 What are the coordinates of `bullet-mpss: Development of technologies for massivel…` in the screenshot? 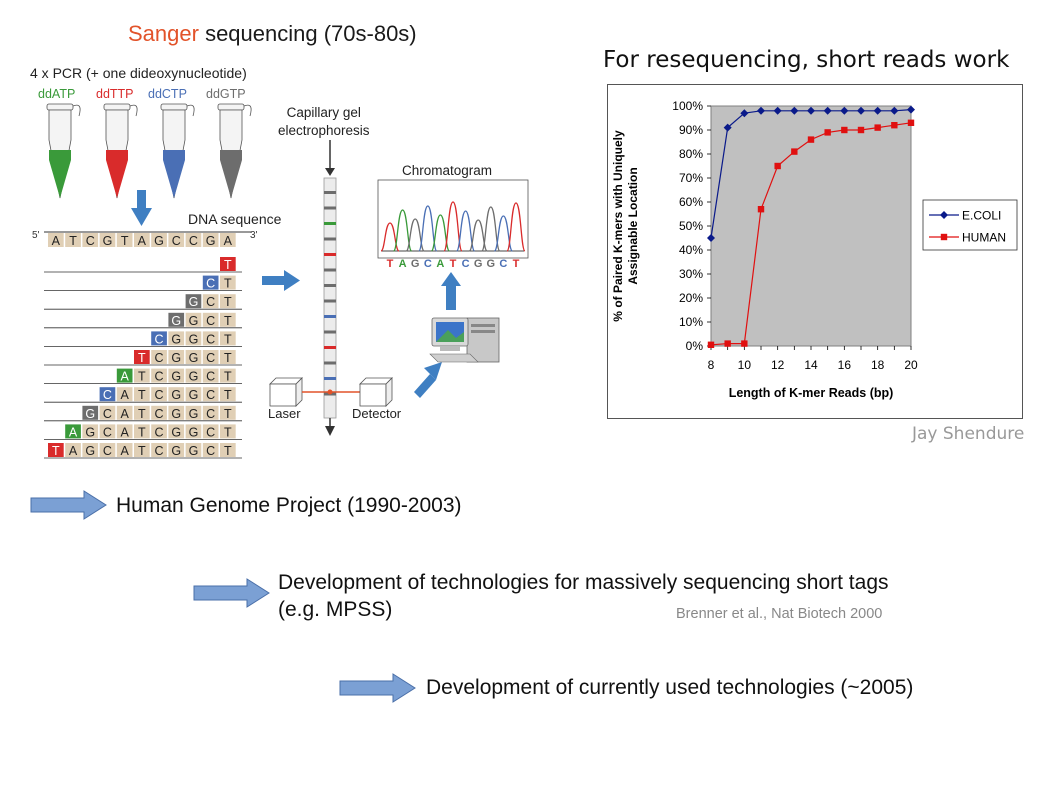 It's located at (583, 596).